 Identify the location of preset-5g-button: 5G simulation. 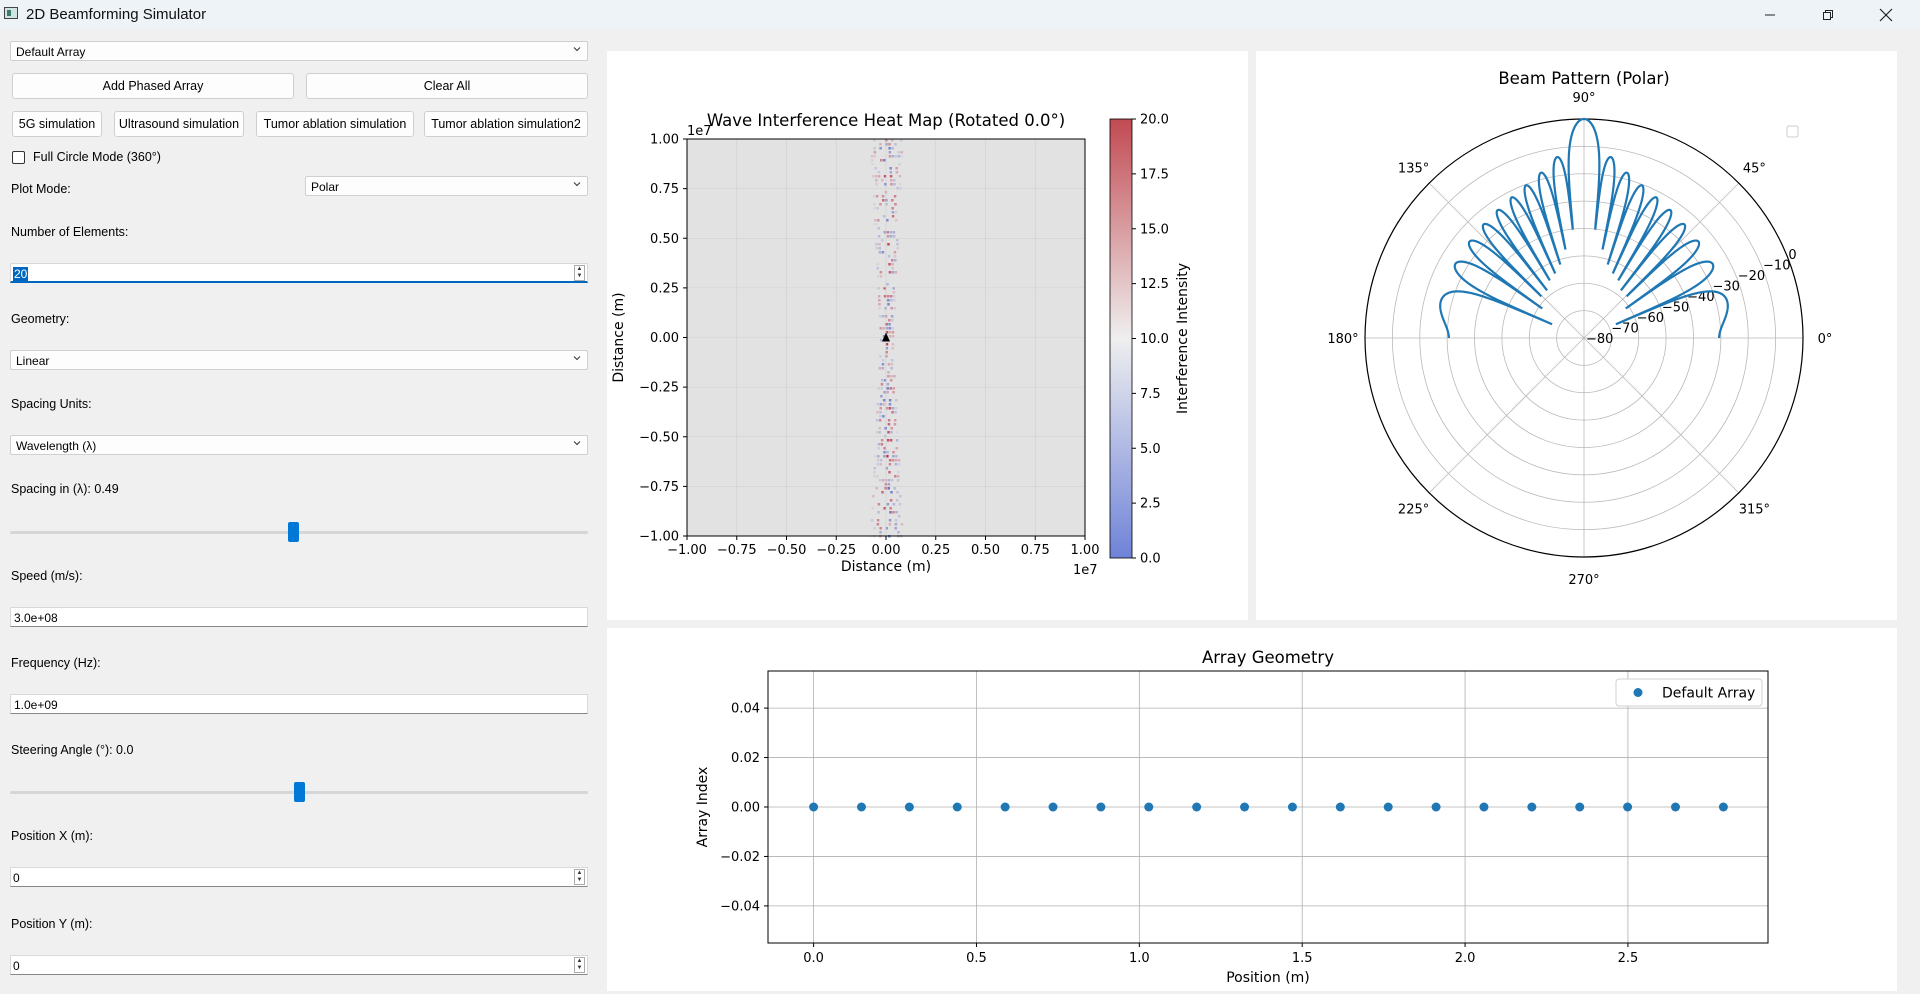
(57, 124).